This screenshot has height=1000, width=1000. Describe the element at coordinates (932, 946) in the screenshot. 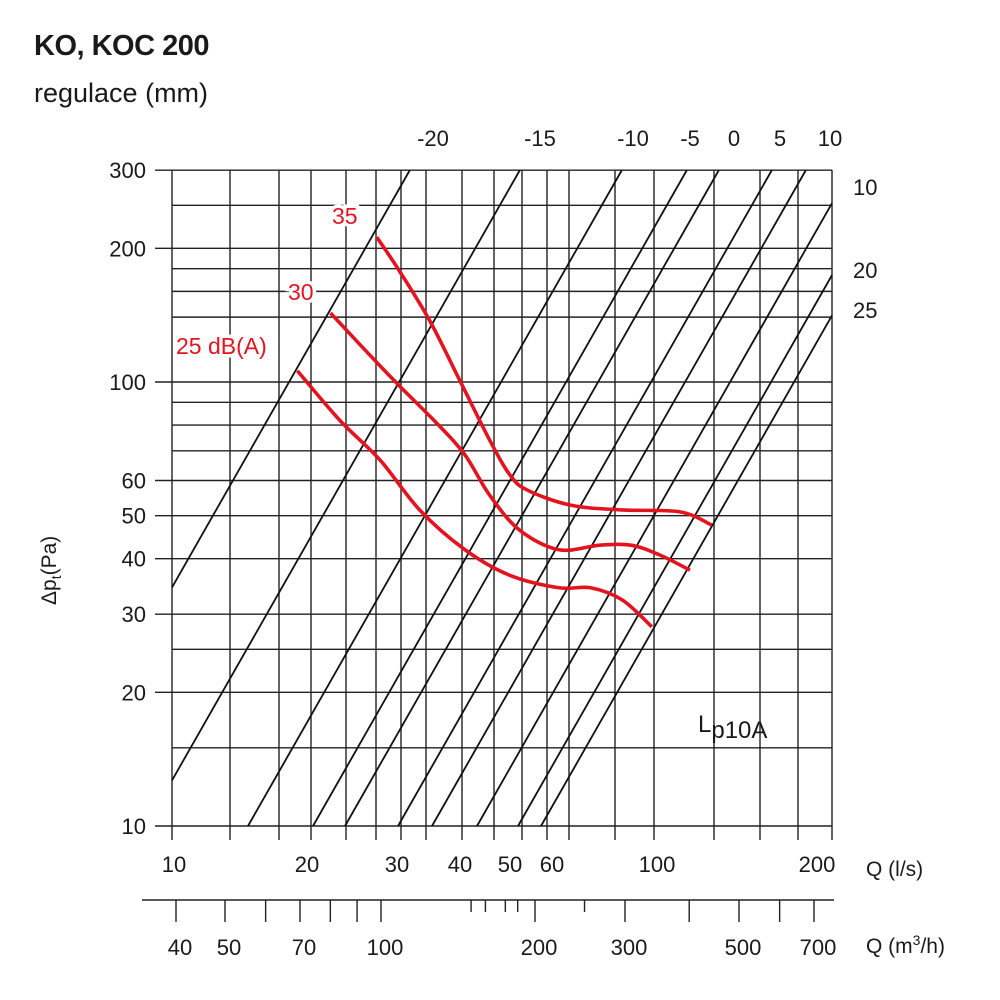

I see `x2-title-end: /h)` at that location.